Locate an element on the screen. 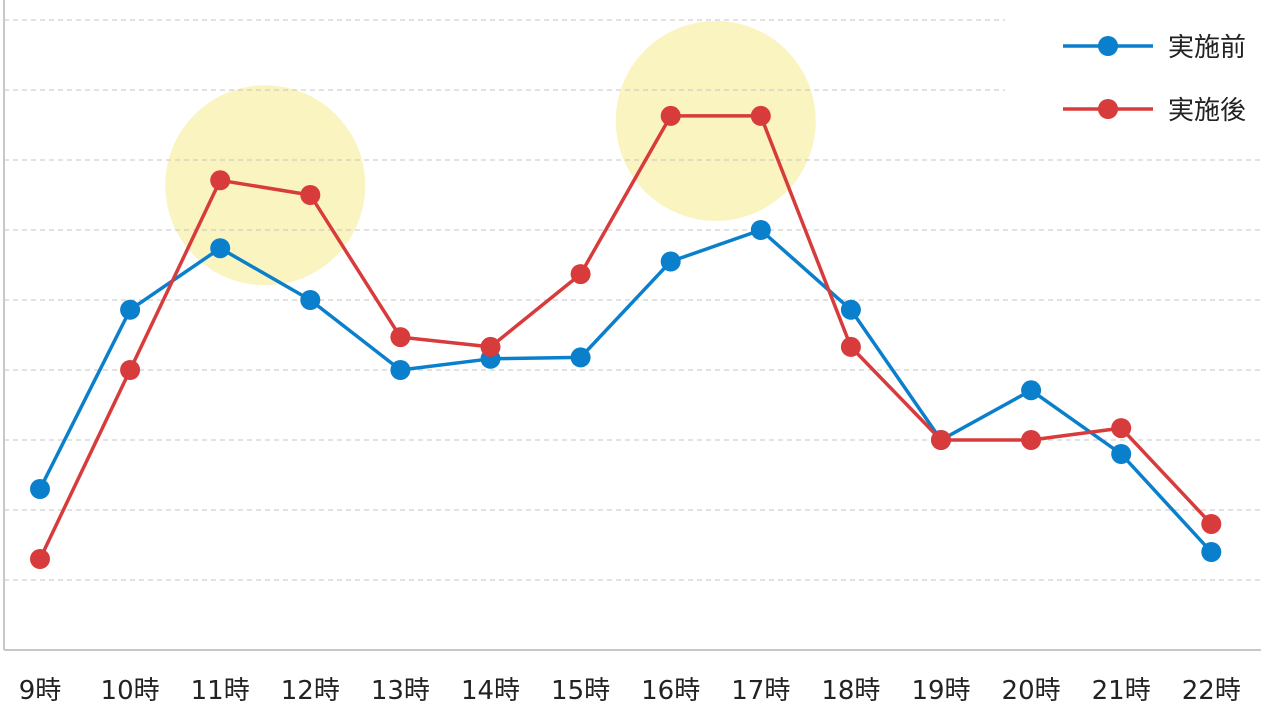  x-tick-label: 18時 is located at coordinates (850, 691).